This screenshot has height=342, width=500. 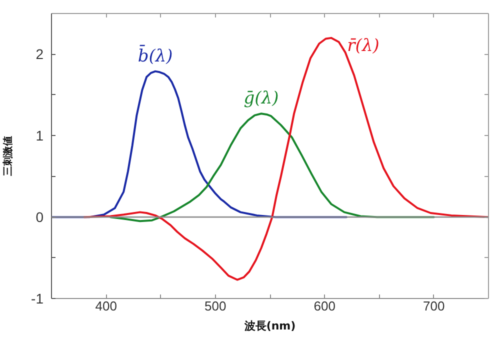 I want to click on x-tick-label: 400, so click(x=106, y=306).